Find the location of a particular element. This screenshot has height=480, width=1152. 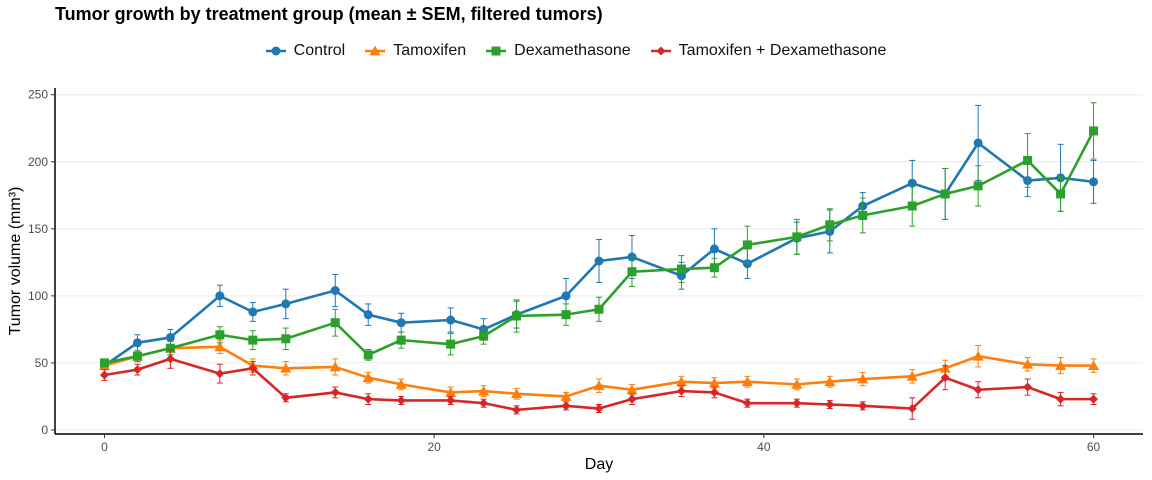

y-tick-label: 100 is located at coordinates (38, 296).